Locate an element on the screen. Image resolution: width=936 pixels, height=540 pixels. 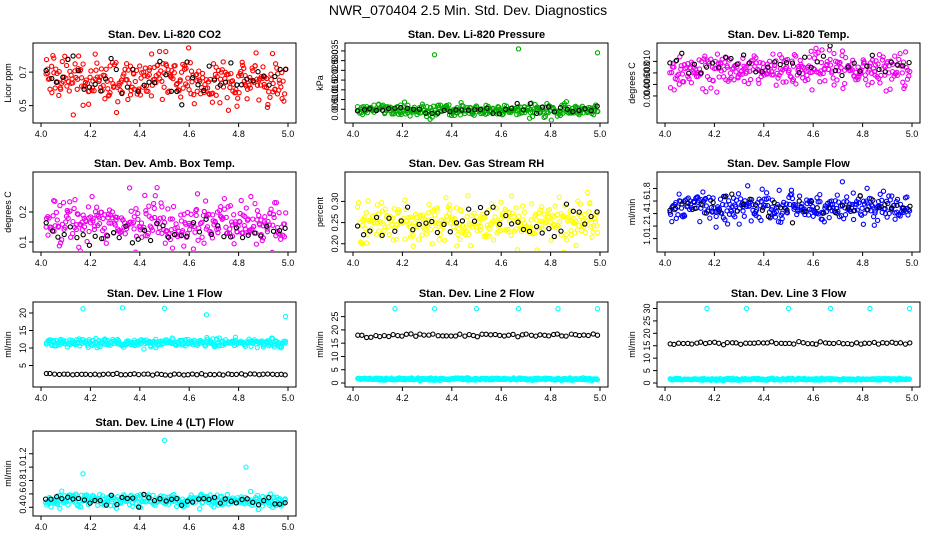
panel-title: Stan. Dev. Li-820 CO2 is located at coordinates (164, 35).